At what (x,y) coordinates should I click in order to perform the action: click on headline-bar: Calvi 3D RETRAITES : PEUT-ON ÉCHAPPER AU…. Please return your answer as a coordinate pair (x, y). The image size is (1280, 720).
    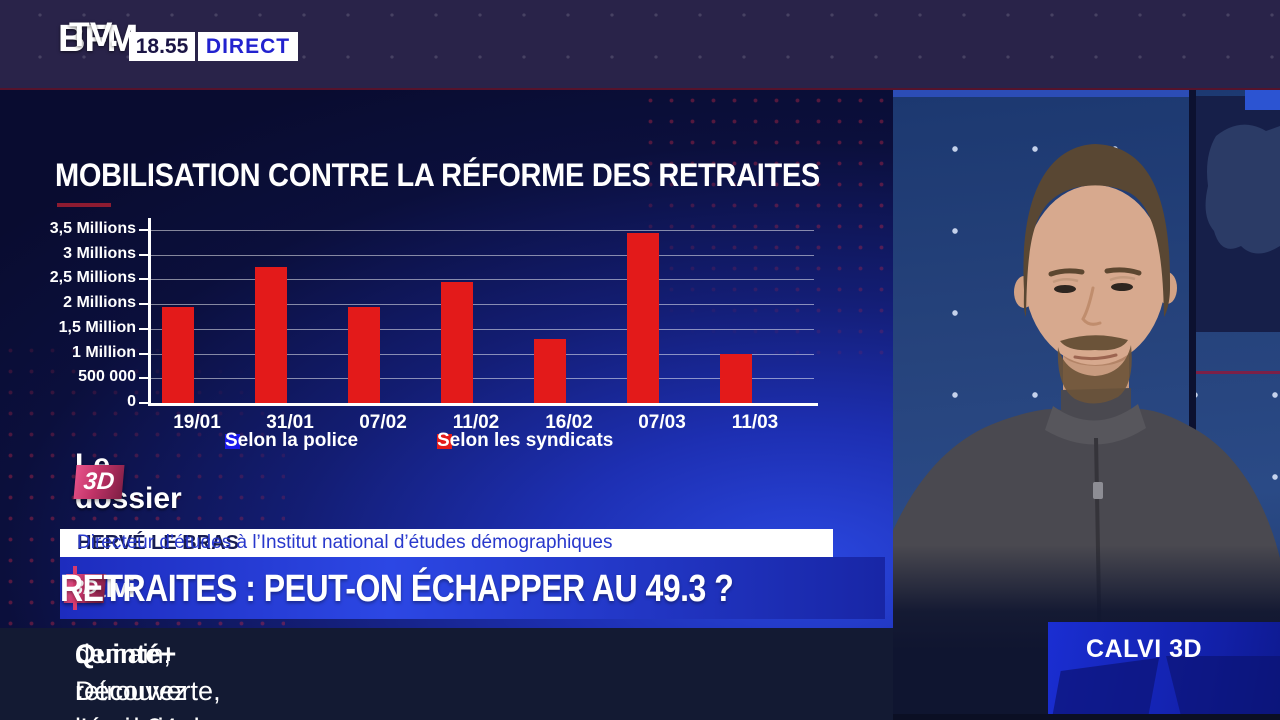
    Looking at the image, I should click on (472, 588).